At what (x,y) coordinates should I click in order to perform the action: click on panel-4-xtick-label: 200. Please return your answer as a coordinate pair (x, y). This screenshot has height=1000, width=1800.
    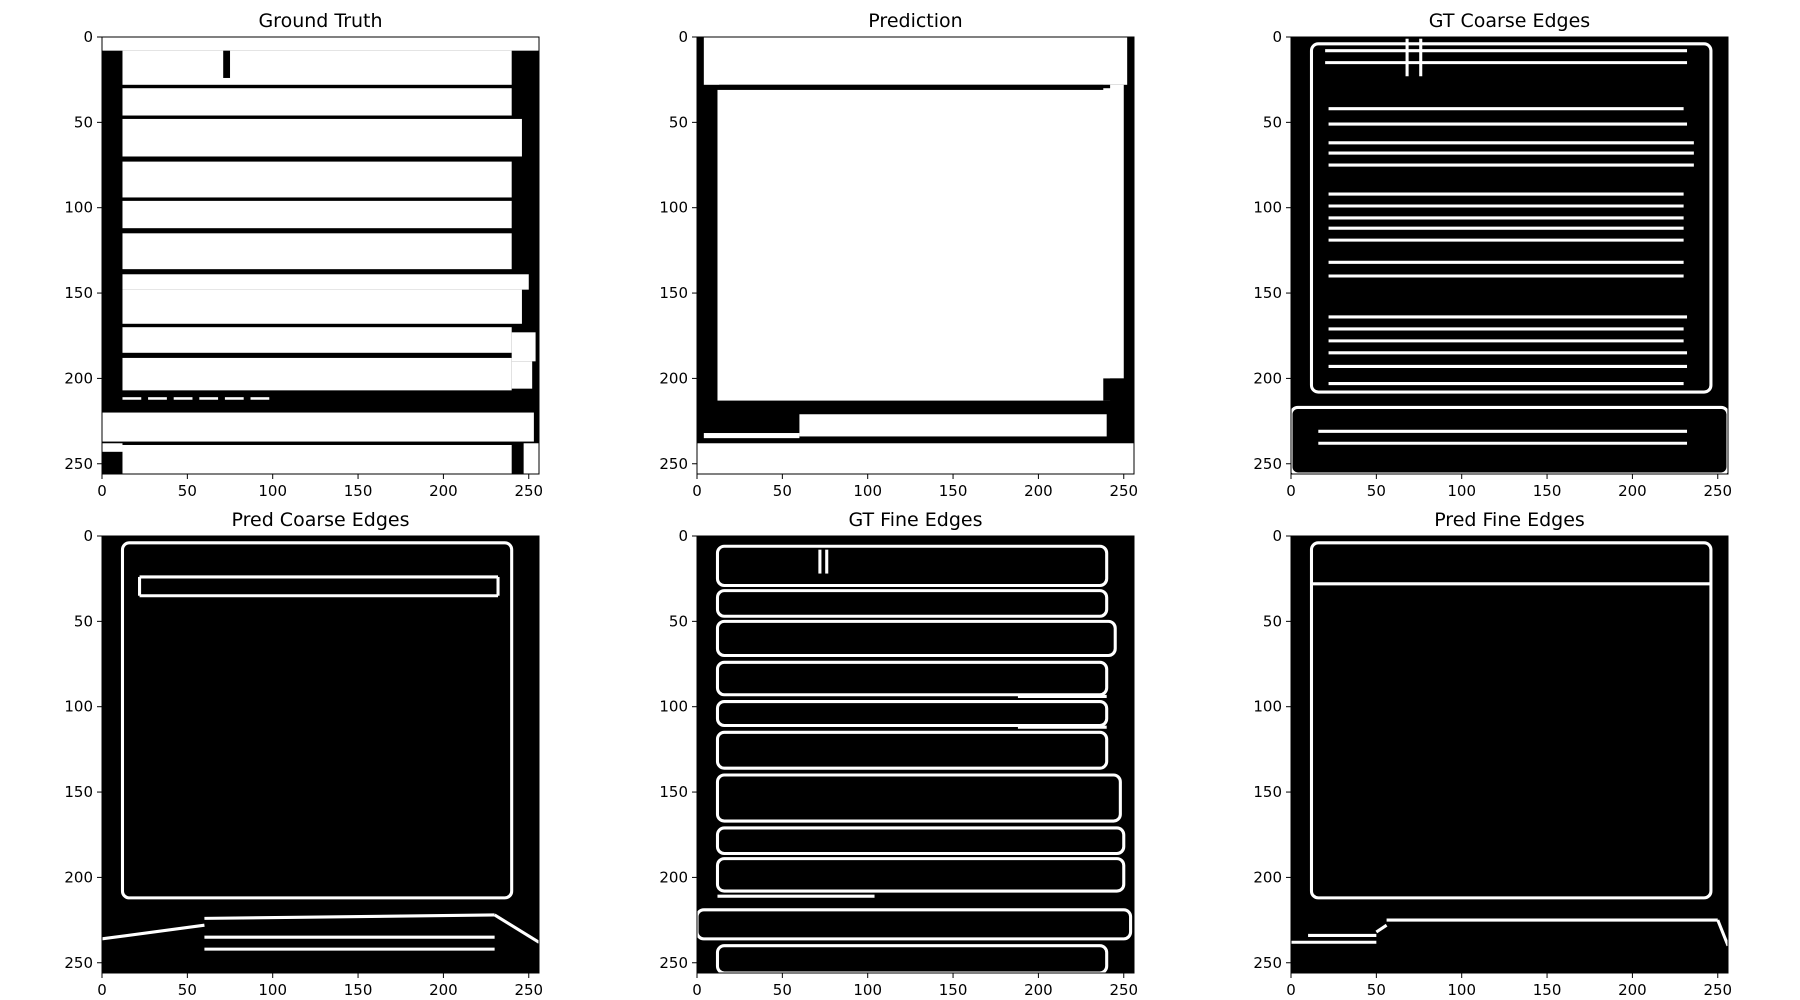
    Looking at the image, I should click on (443, 990).